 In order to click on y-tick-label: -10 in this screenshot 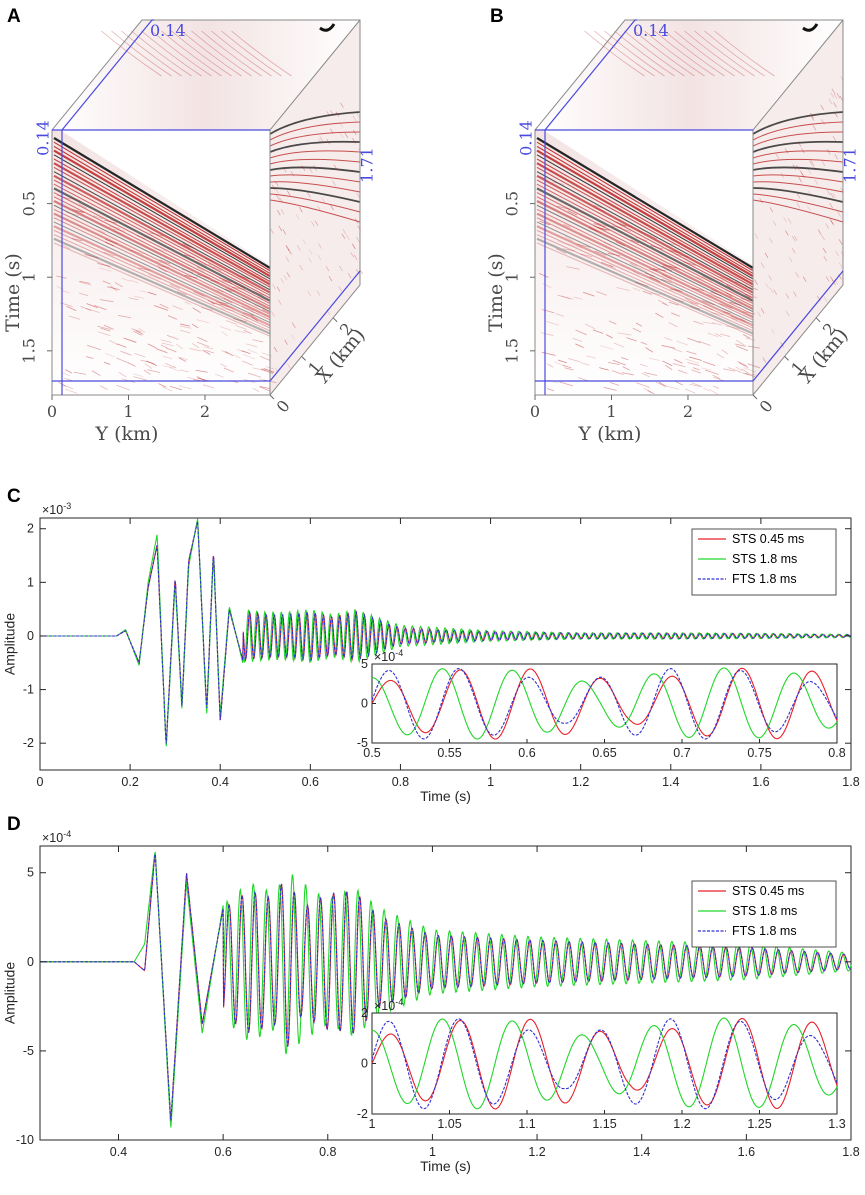, I will do `click(25, 1140)`.